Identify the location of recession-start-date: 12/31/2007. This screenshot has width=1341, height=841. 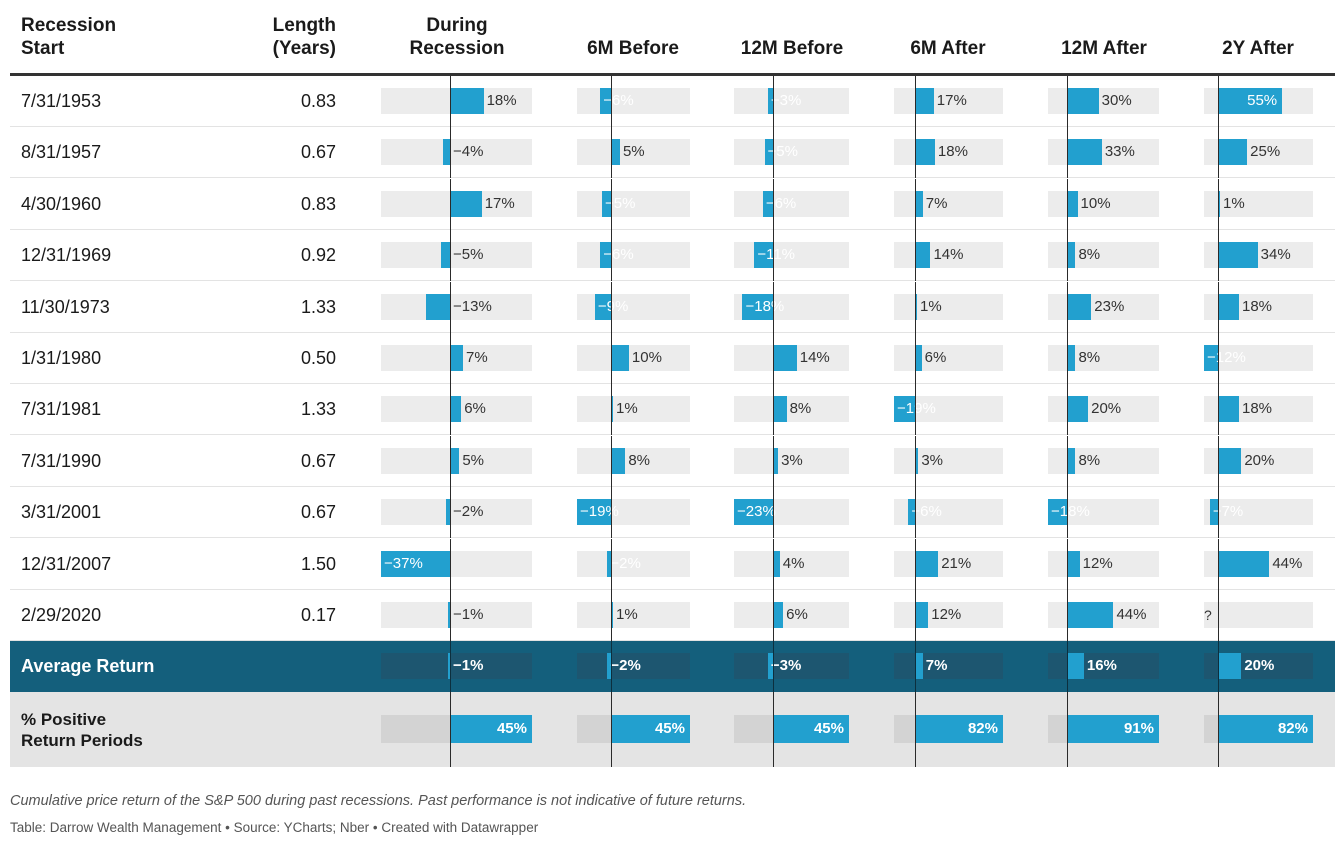
(66, 563).